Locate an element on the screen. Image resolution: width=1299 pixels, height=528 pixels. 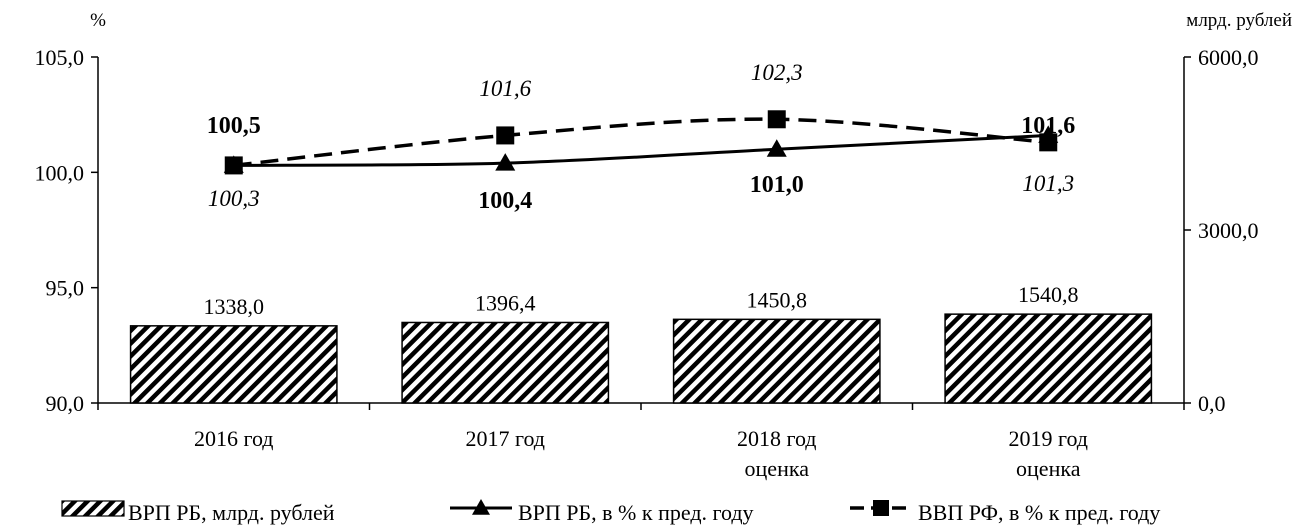
bar-value-label: 1540,8 is located at coordinates (1048, 294).